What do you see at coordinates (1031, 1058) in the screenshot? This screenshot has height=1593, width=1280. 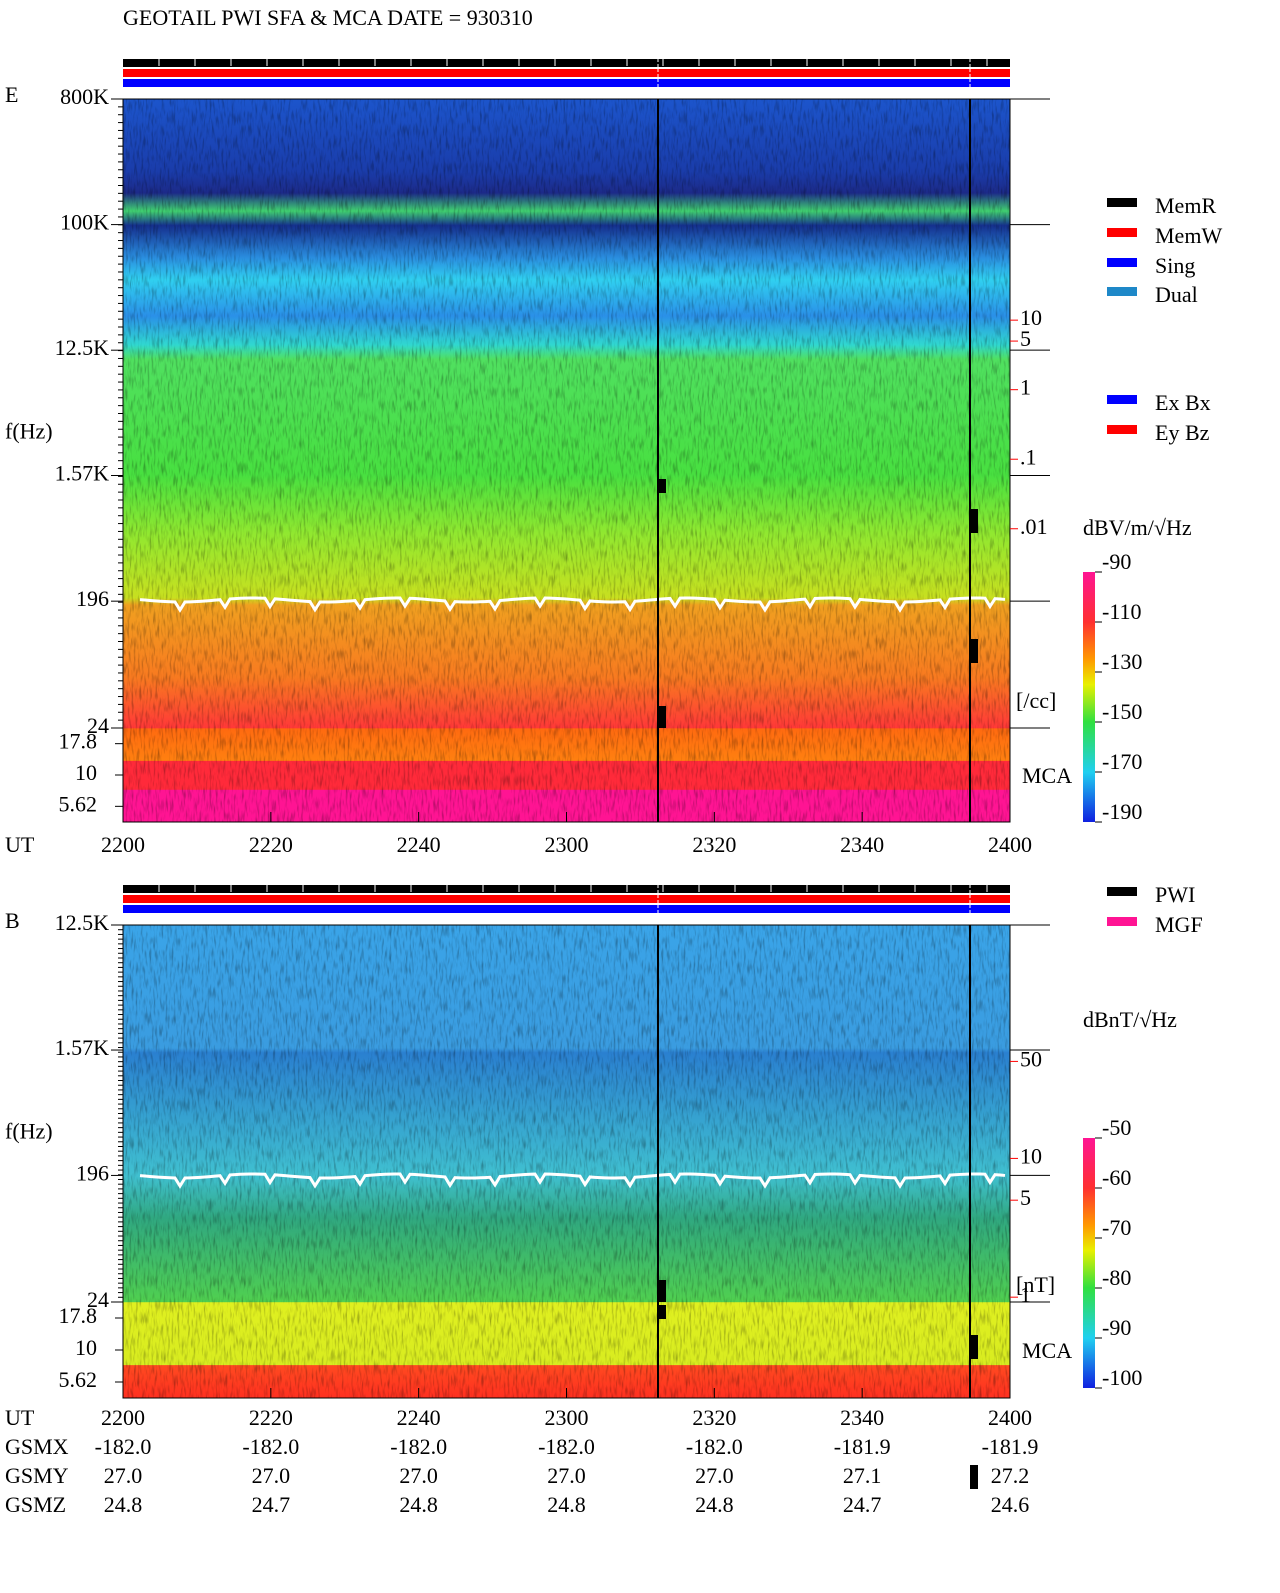 I see `right-tick-label: 50` at bounding box center [1031, 1058].